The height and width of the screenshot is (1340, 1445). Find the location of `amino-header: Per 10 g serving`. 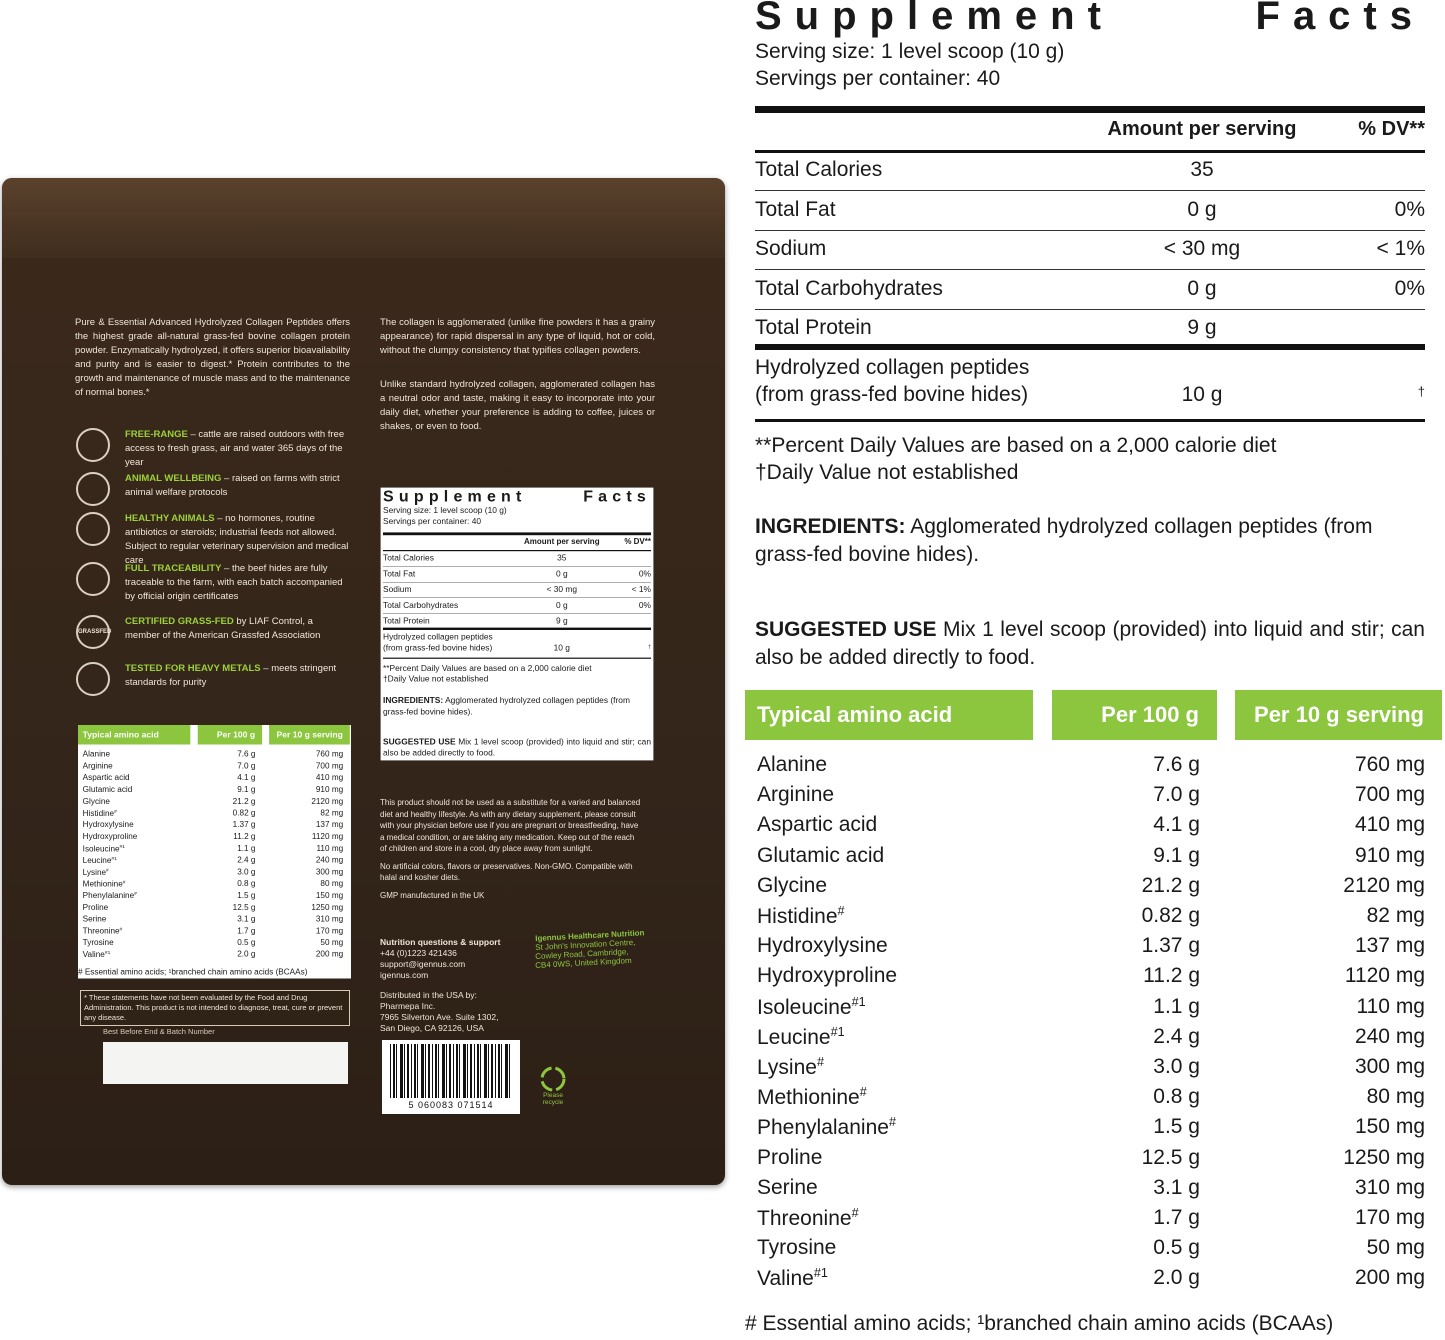

amino-header: Per 10 g serving is located at coordinates (309, 735).